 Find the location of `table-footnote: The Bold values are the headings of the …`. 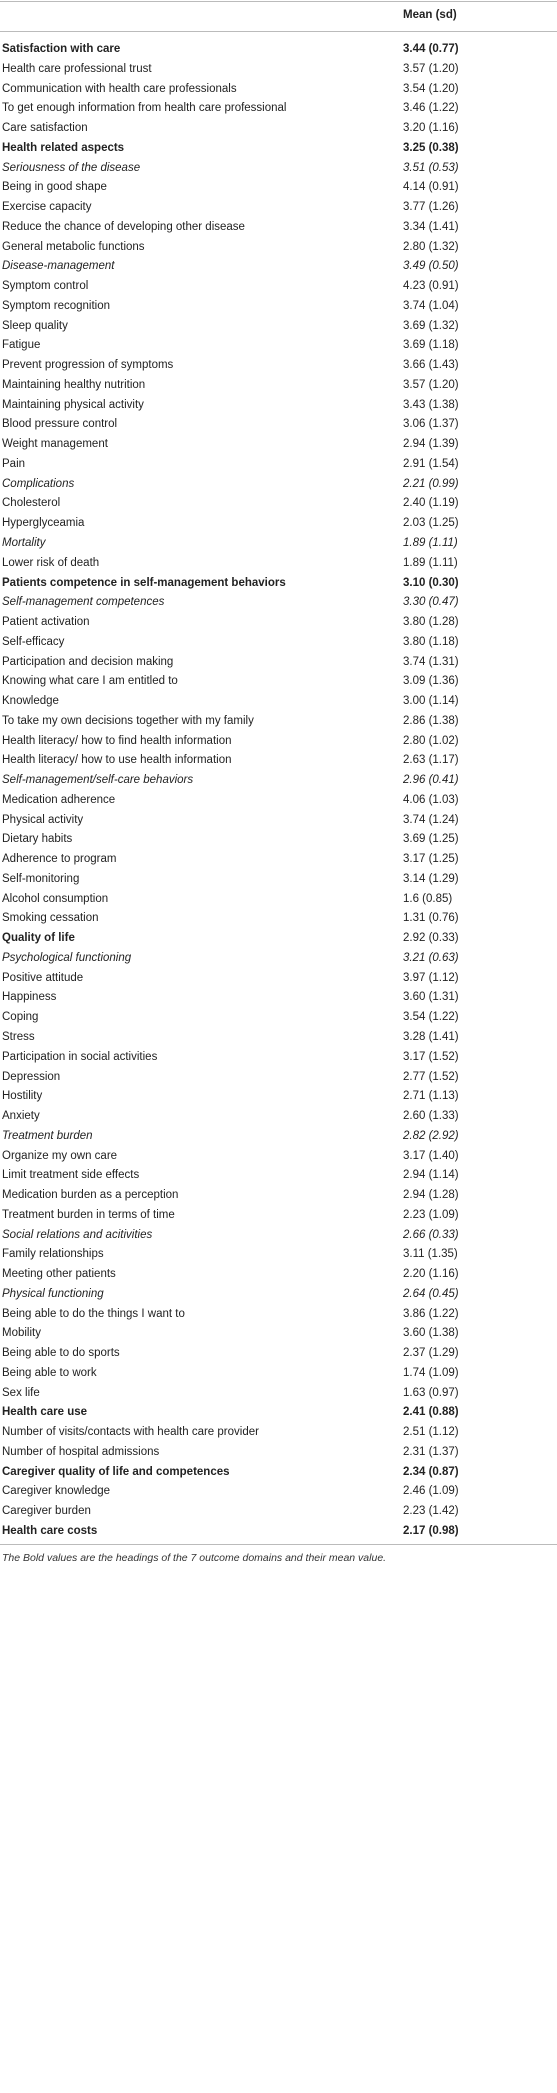

table-footnote: The Bold values are the headings of the … is located at coordinates (194, 1557).